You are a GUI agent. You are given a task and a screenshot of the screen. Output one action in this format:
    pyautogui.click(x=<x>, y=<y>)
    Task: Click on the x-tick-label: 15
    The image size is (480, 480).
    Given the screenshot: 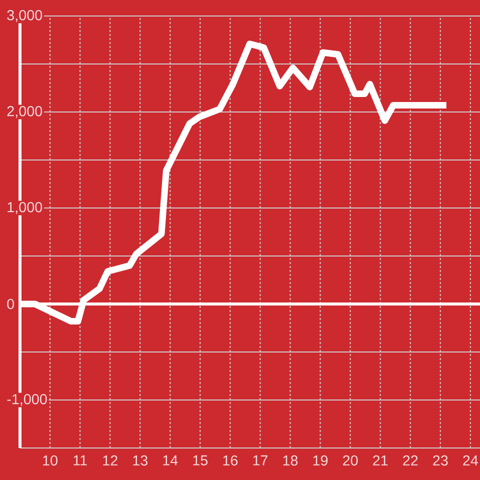 What is the action you would take?
    pyautogui.click(x=200, y=460)
    